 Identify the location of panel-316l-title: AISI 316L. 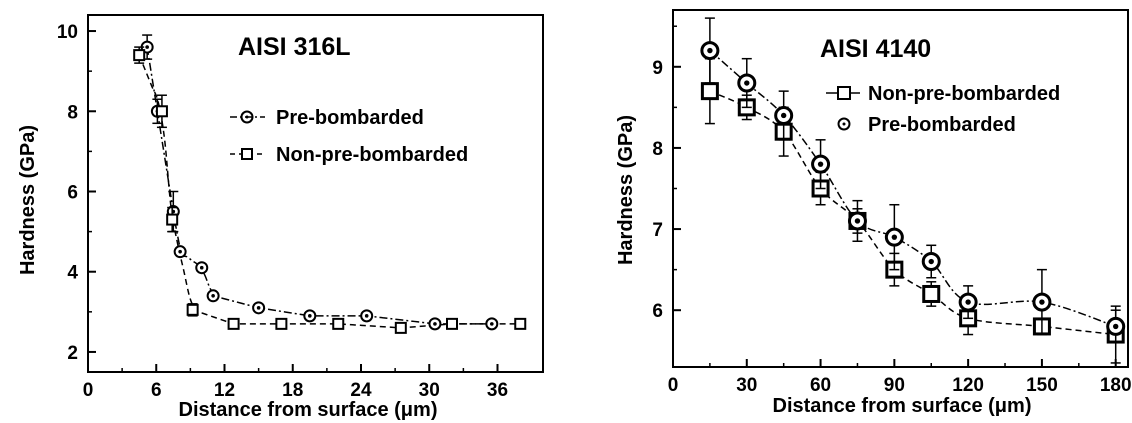
(294, 47).